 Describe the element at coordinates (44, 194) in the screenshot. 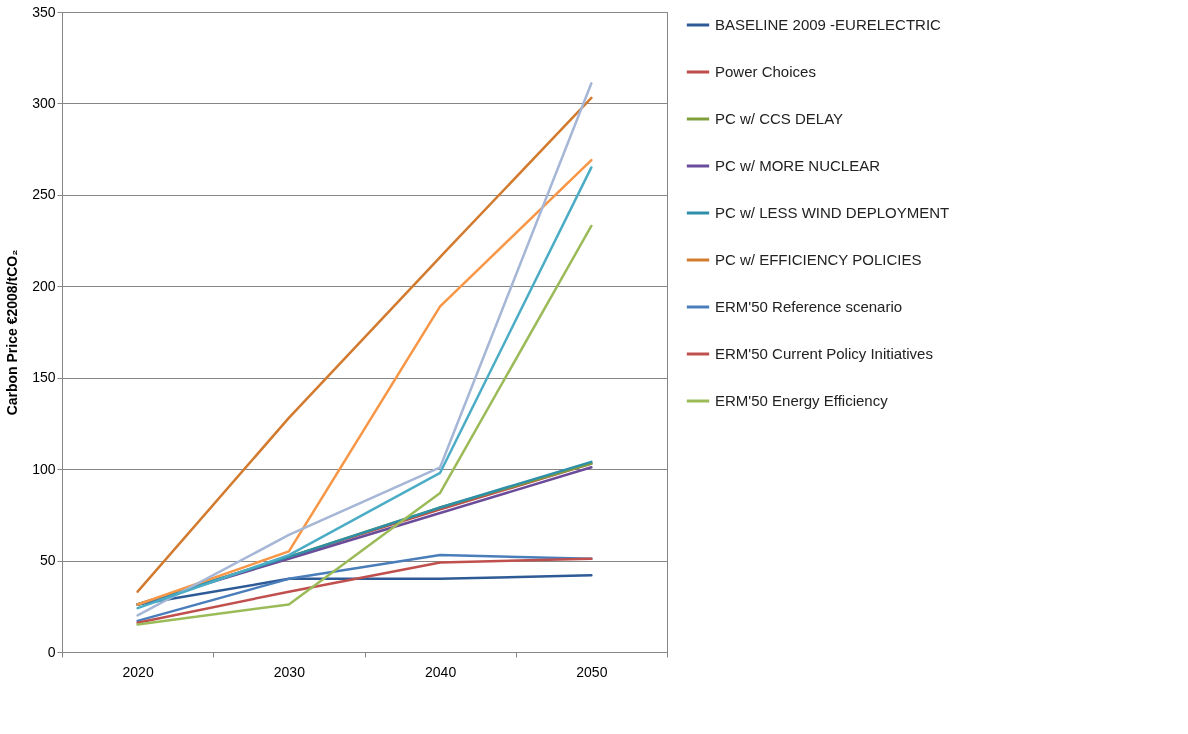

I see `y-tick-label: 250` at that location.